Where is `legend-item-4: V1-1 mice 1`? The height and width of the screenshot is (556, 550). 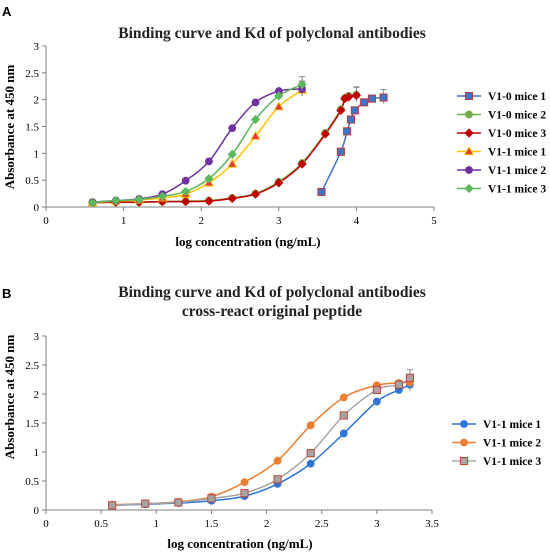 legend-item-4: V1-1 mice 1 is located at coordinates (501, 152).